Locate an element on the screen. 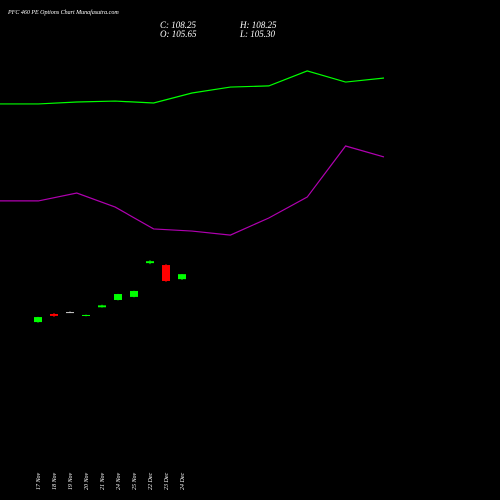  high-label: H: 108.25 is located at coordinates (258, 25).